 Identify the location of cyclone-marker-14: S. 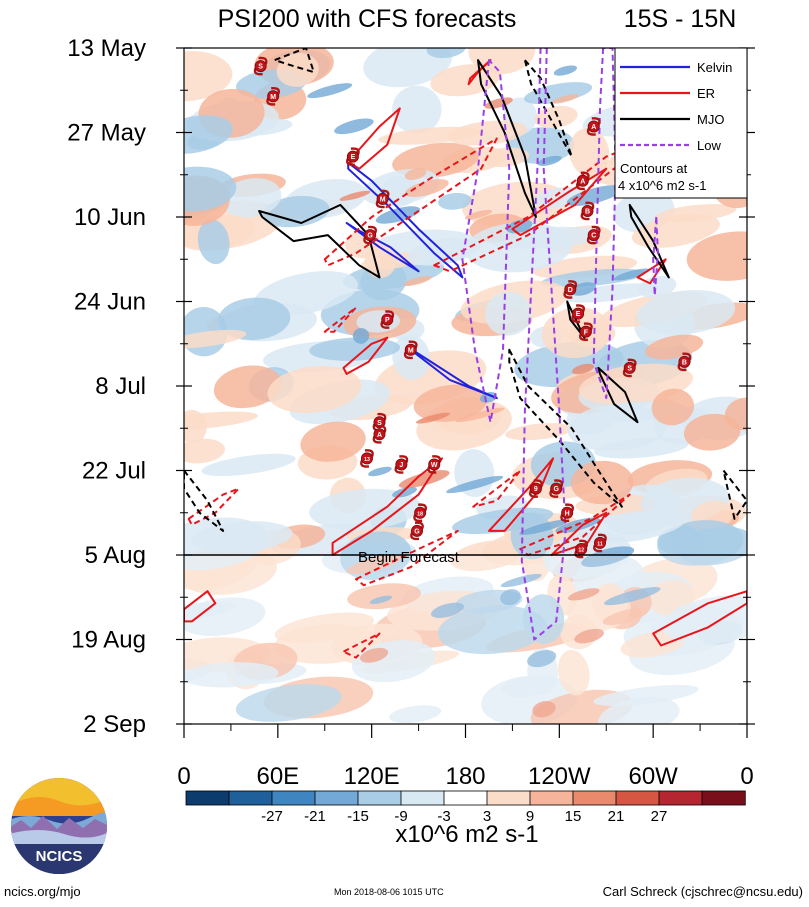
(629, 368).